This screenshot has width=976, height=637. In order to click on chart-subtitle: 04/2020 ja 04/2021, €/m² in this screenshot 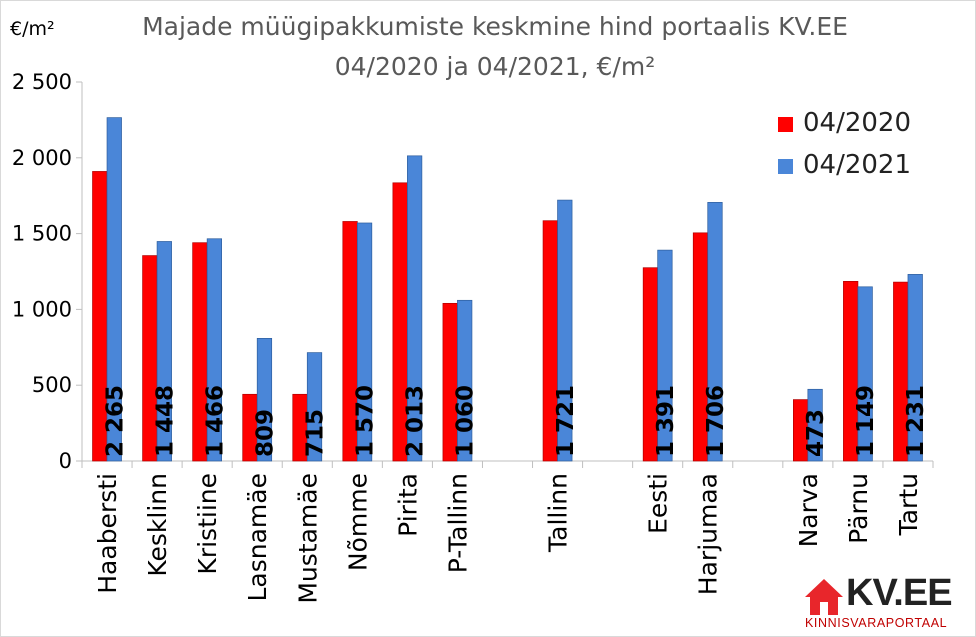, I will do `click(495, 66)`.